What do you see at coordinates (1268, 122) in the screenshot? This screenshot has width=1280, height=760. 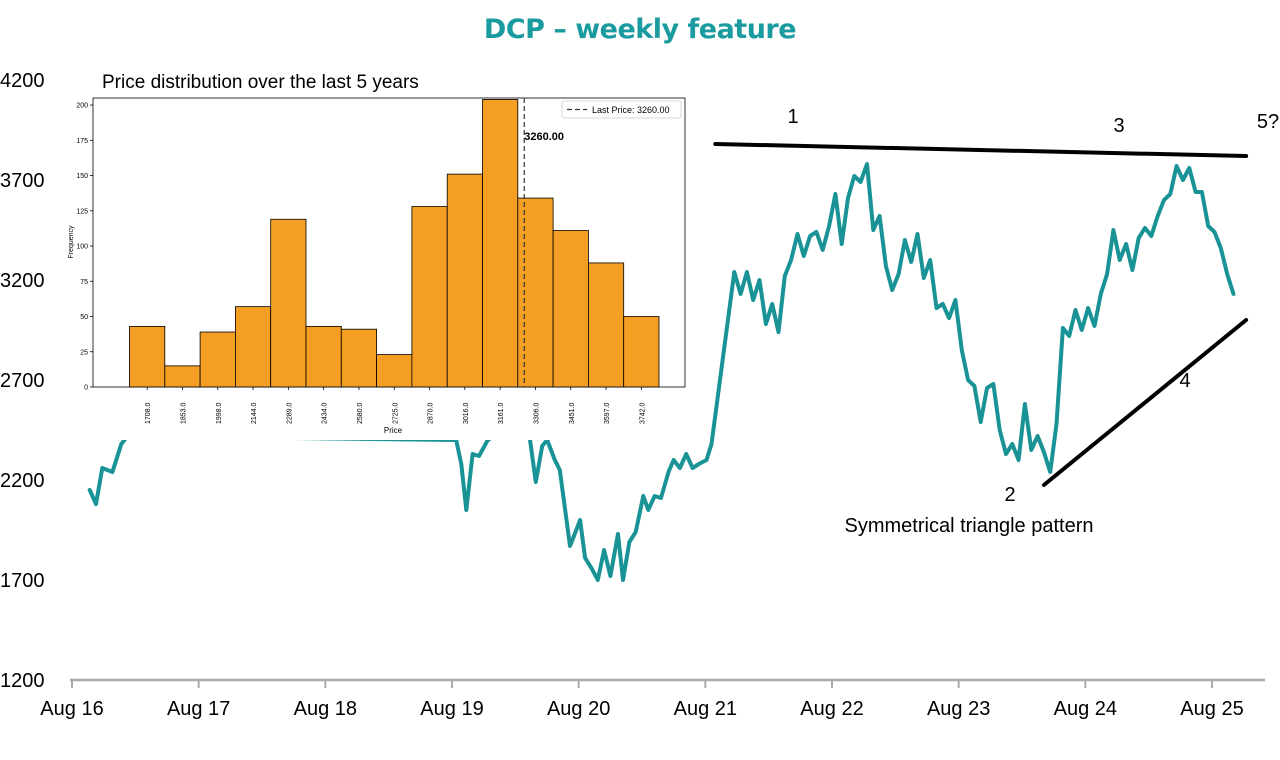 I see `point-label-5: 5?` at bounding box center [1268, 122].